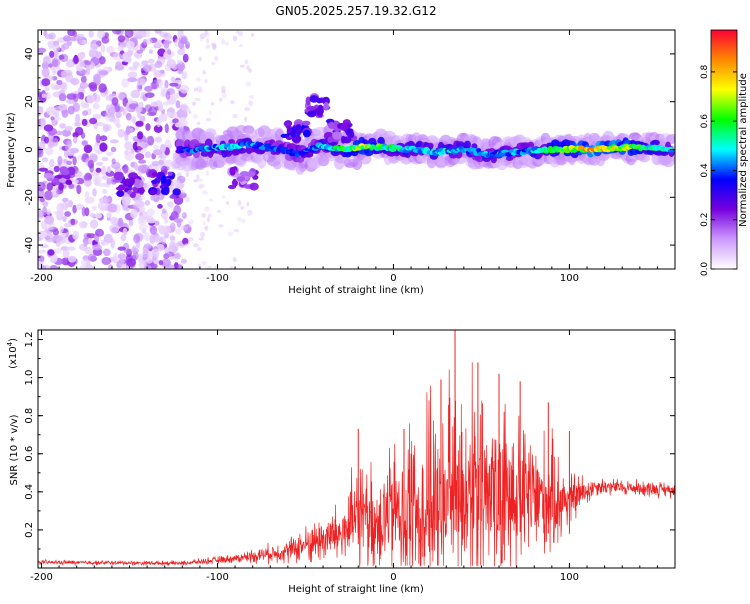 The image size is (750, 604). Describe the element at coordinates (29, 149) in the screenshot. I see `spectrogram-y-tick-label-2: 0` at that location.